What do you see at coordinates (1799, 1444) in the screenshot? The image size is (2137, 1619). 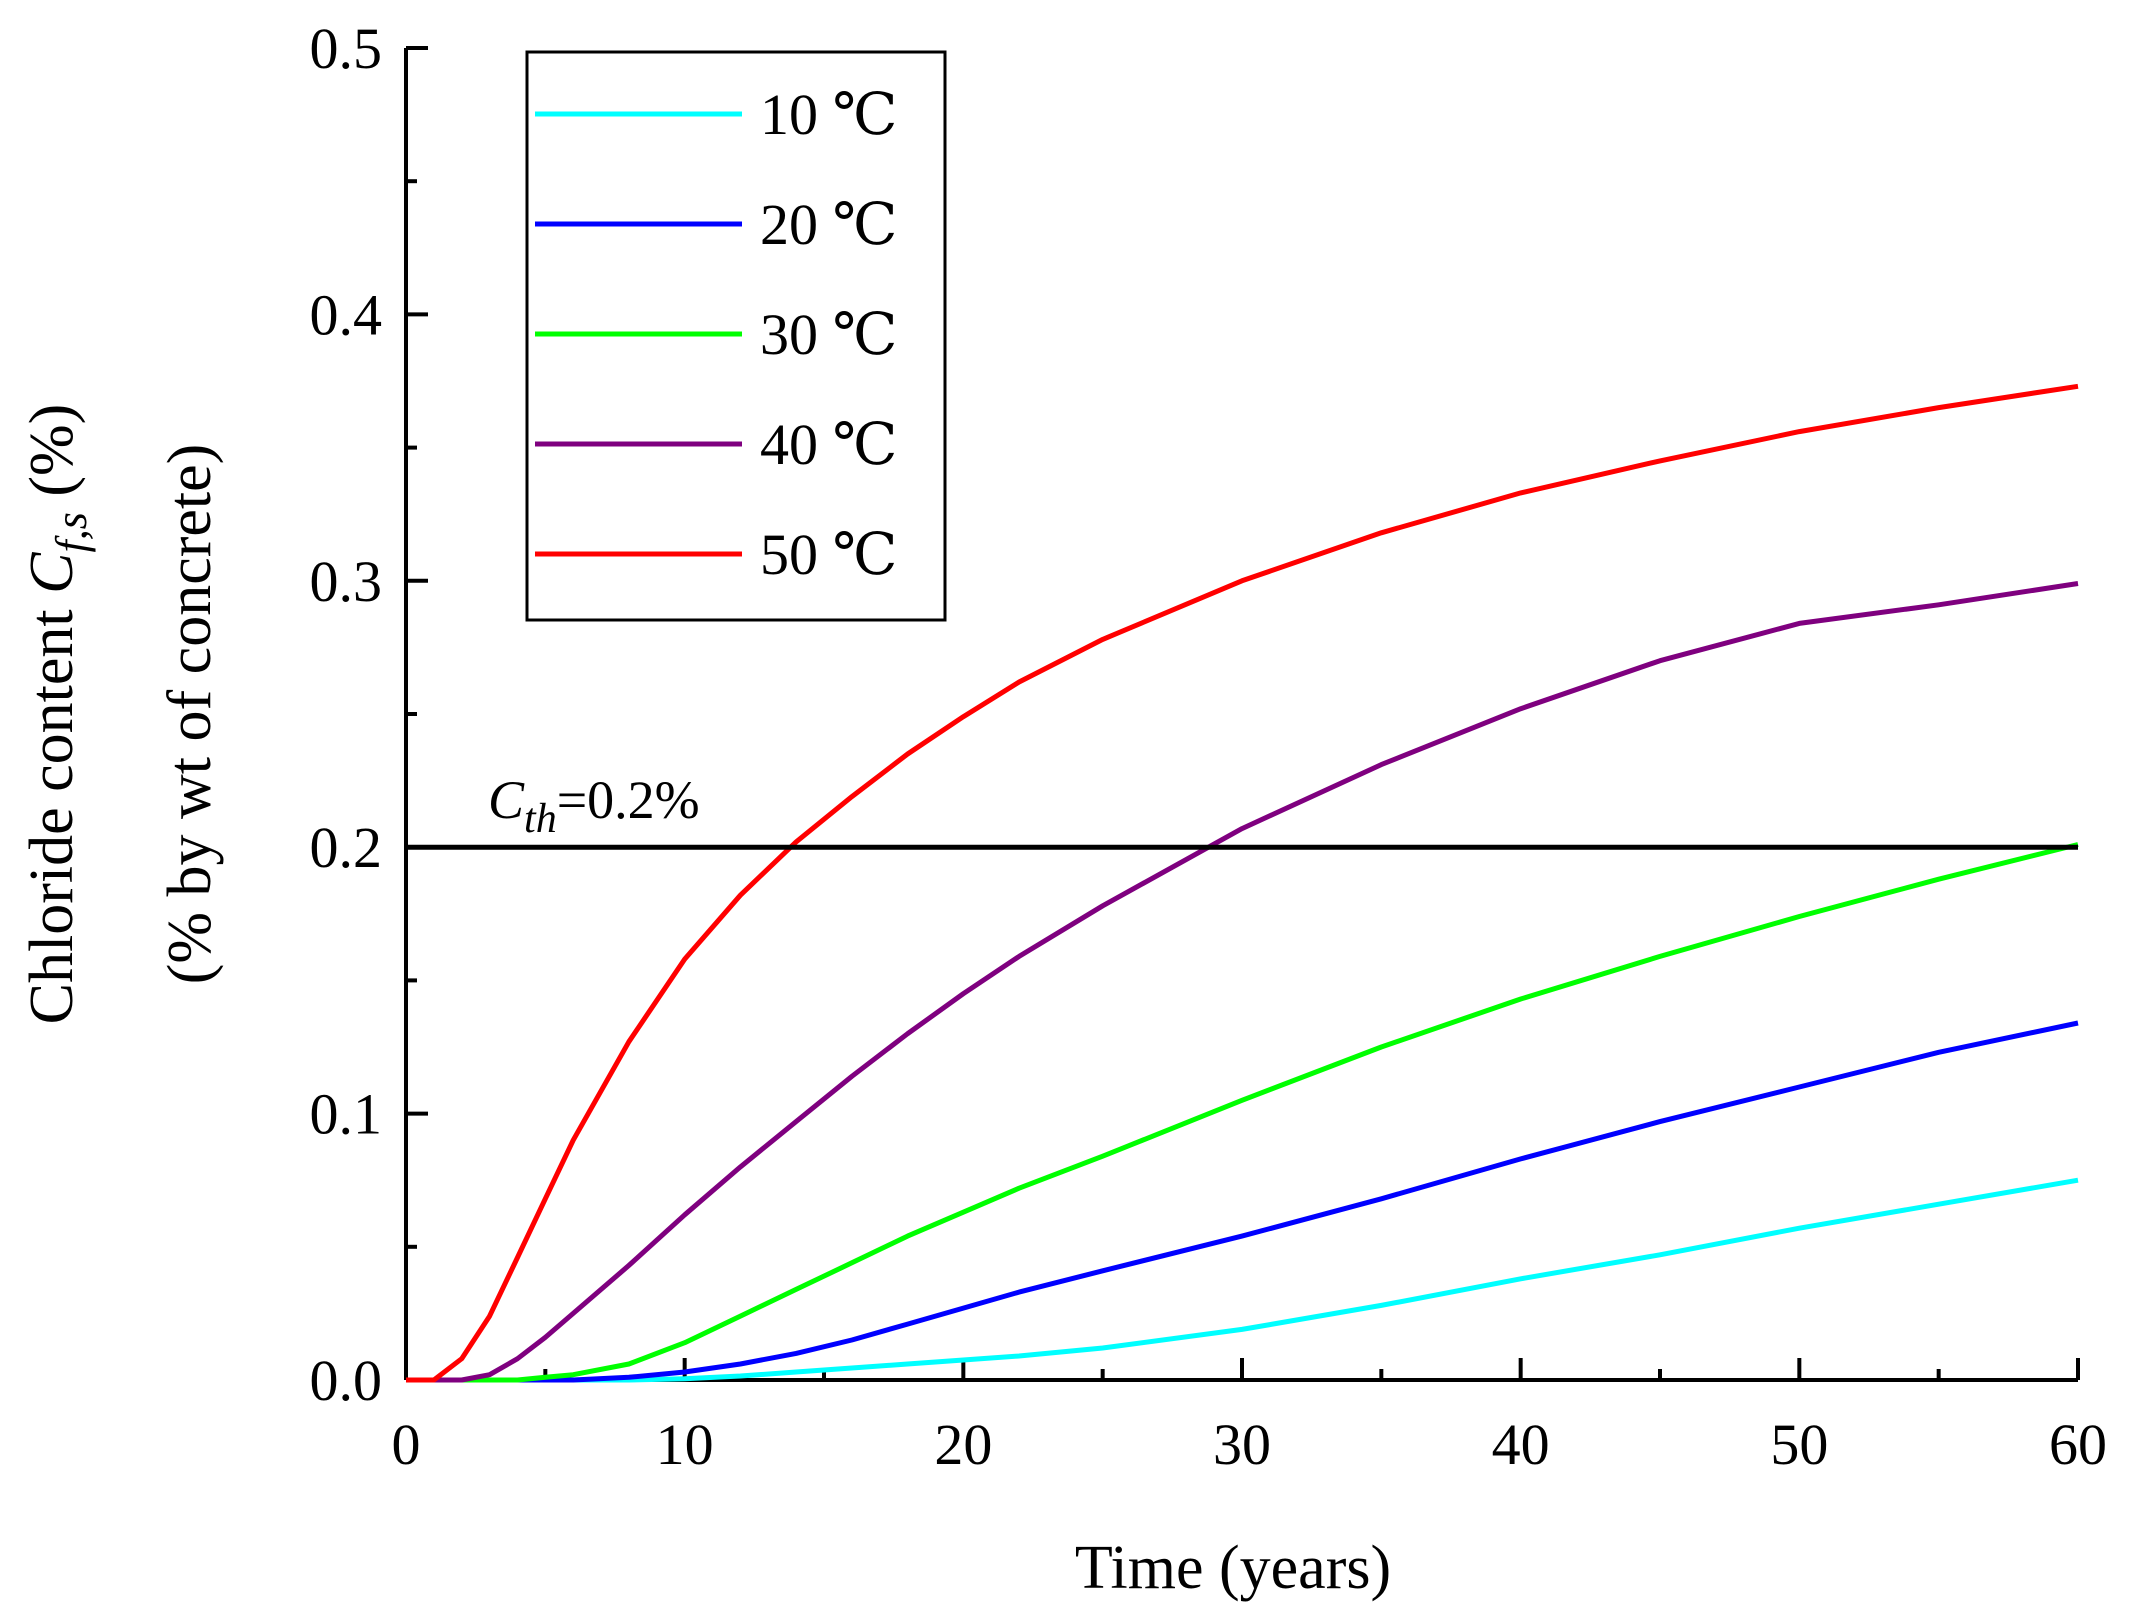 I see `x-tick-label: 50` at bounding box center [1799, 1444].